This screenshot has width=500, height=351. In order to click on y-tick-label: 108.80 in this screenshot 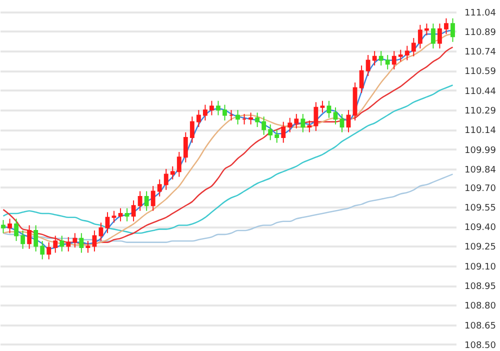, I will do `click(480, 307)`.